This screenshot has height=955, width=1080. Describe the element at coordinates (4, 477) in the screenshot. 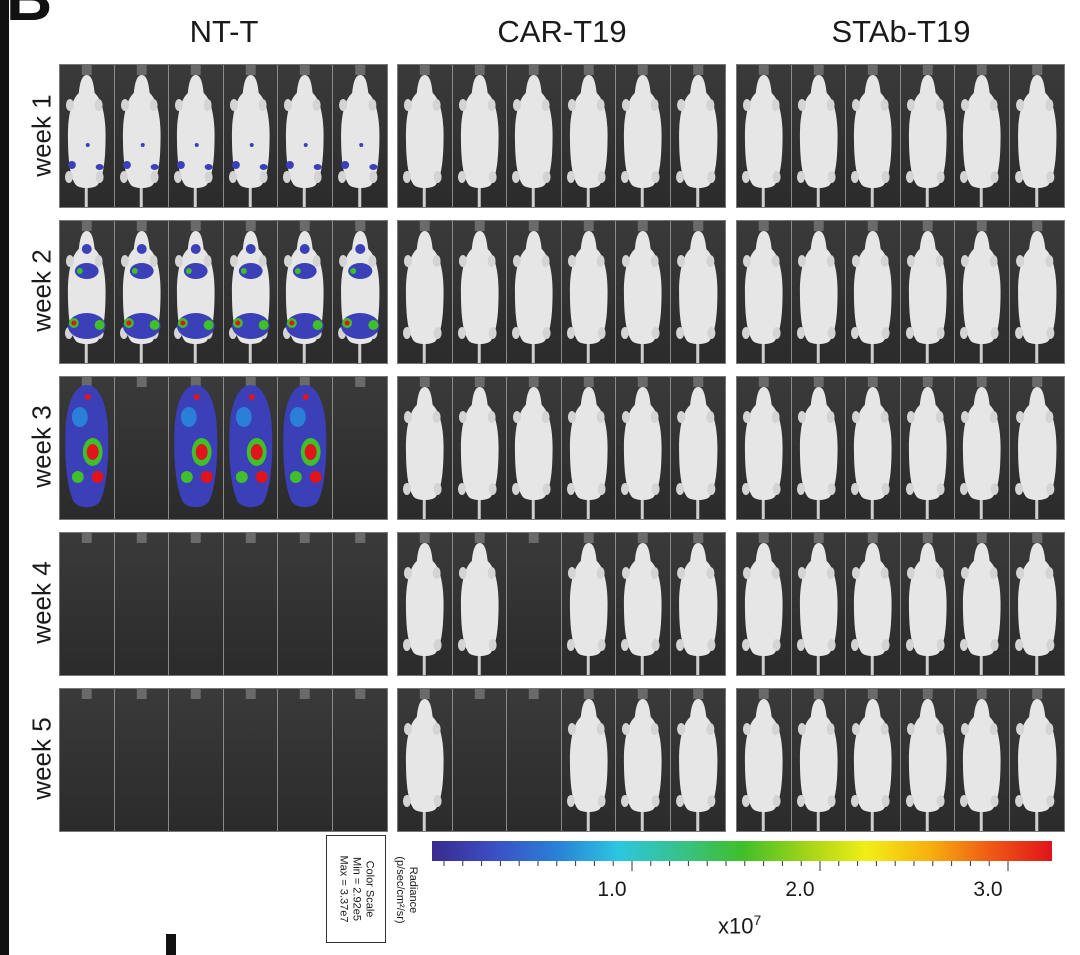

I see `left-edge-bar` at that location.